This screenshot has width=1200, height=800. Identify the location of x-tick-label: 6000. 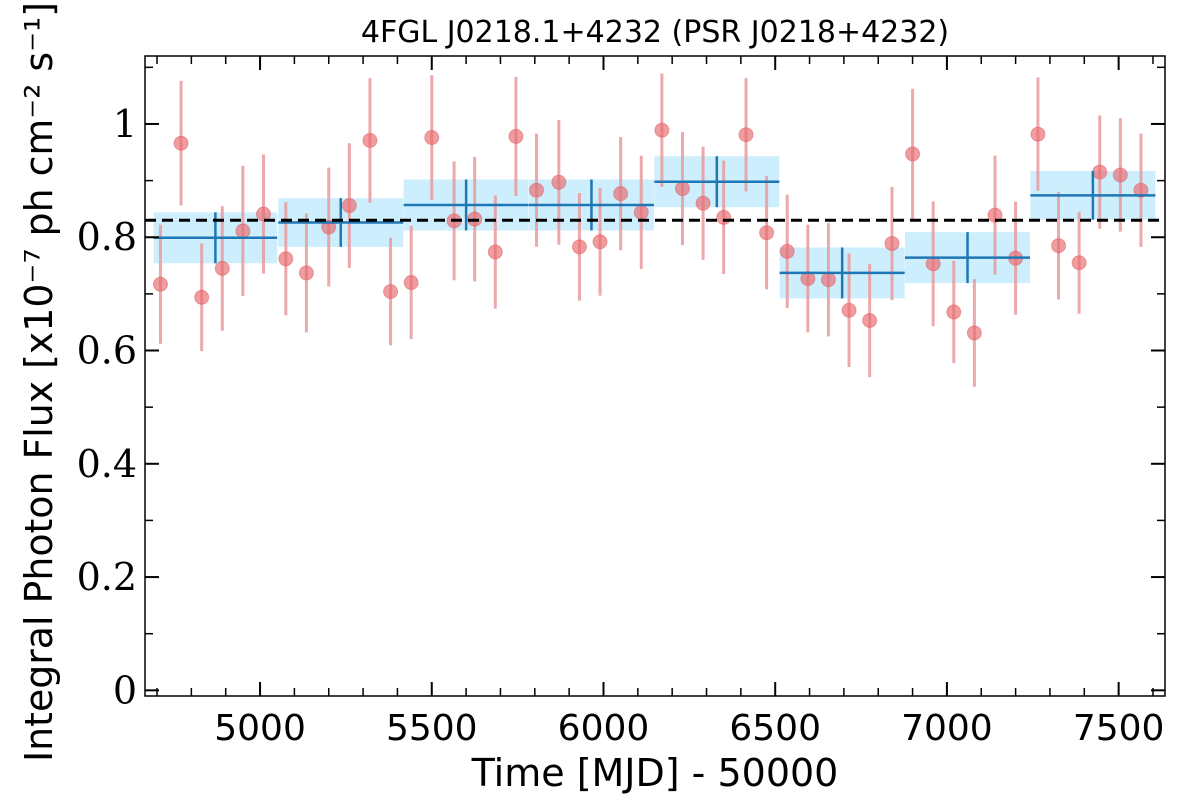
(604, 728).